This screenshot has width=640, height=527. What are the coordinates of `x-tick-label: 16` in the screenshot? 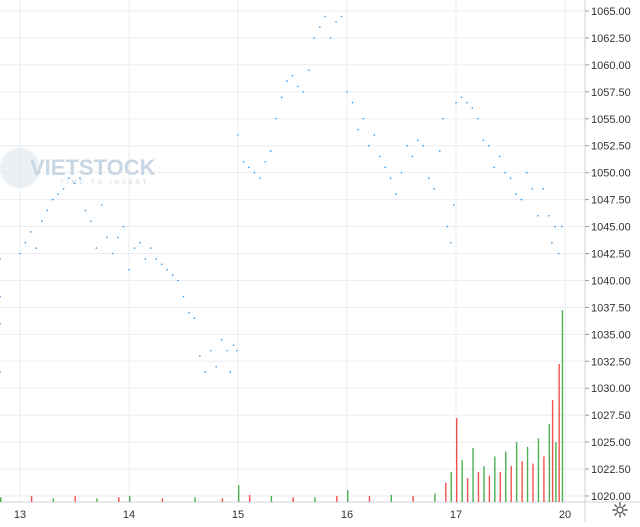 It's located at (347, 515).